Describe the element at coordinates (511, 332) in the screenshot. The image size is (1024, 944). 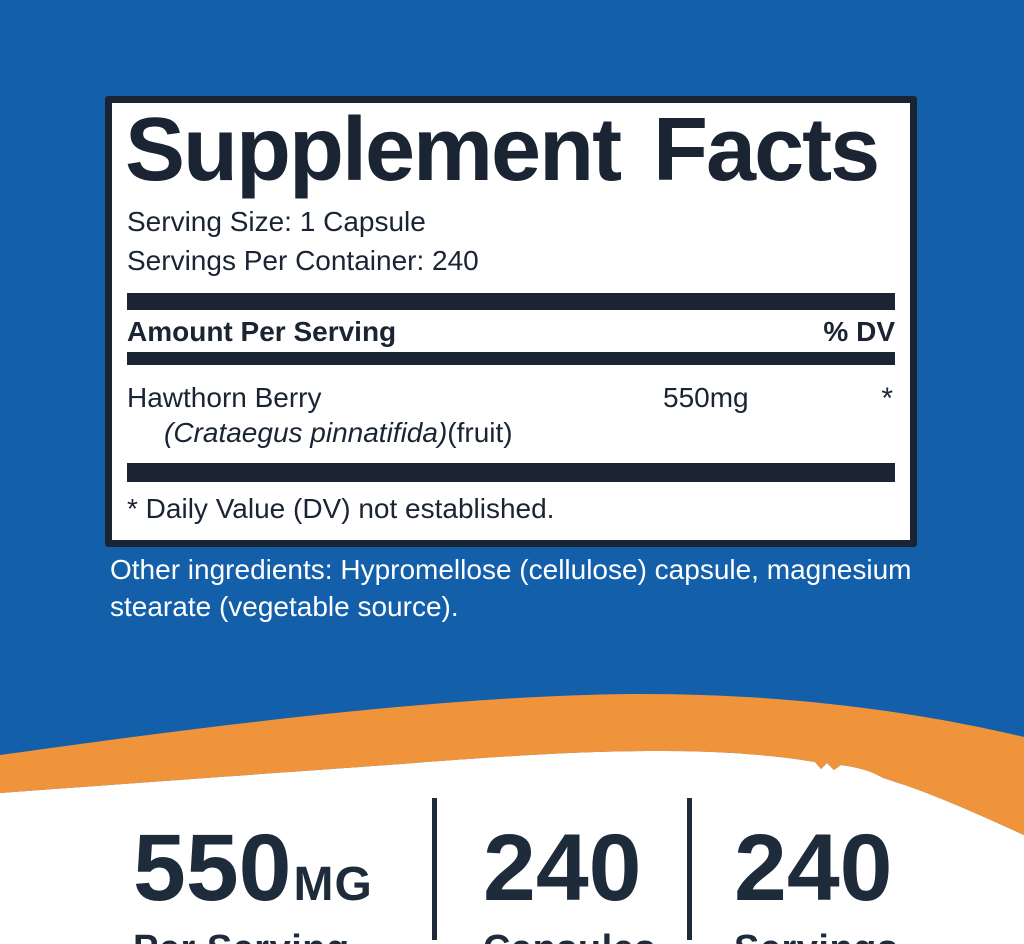
I see `facts-header-row: Amount Per Serving % DV` at that location.